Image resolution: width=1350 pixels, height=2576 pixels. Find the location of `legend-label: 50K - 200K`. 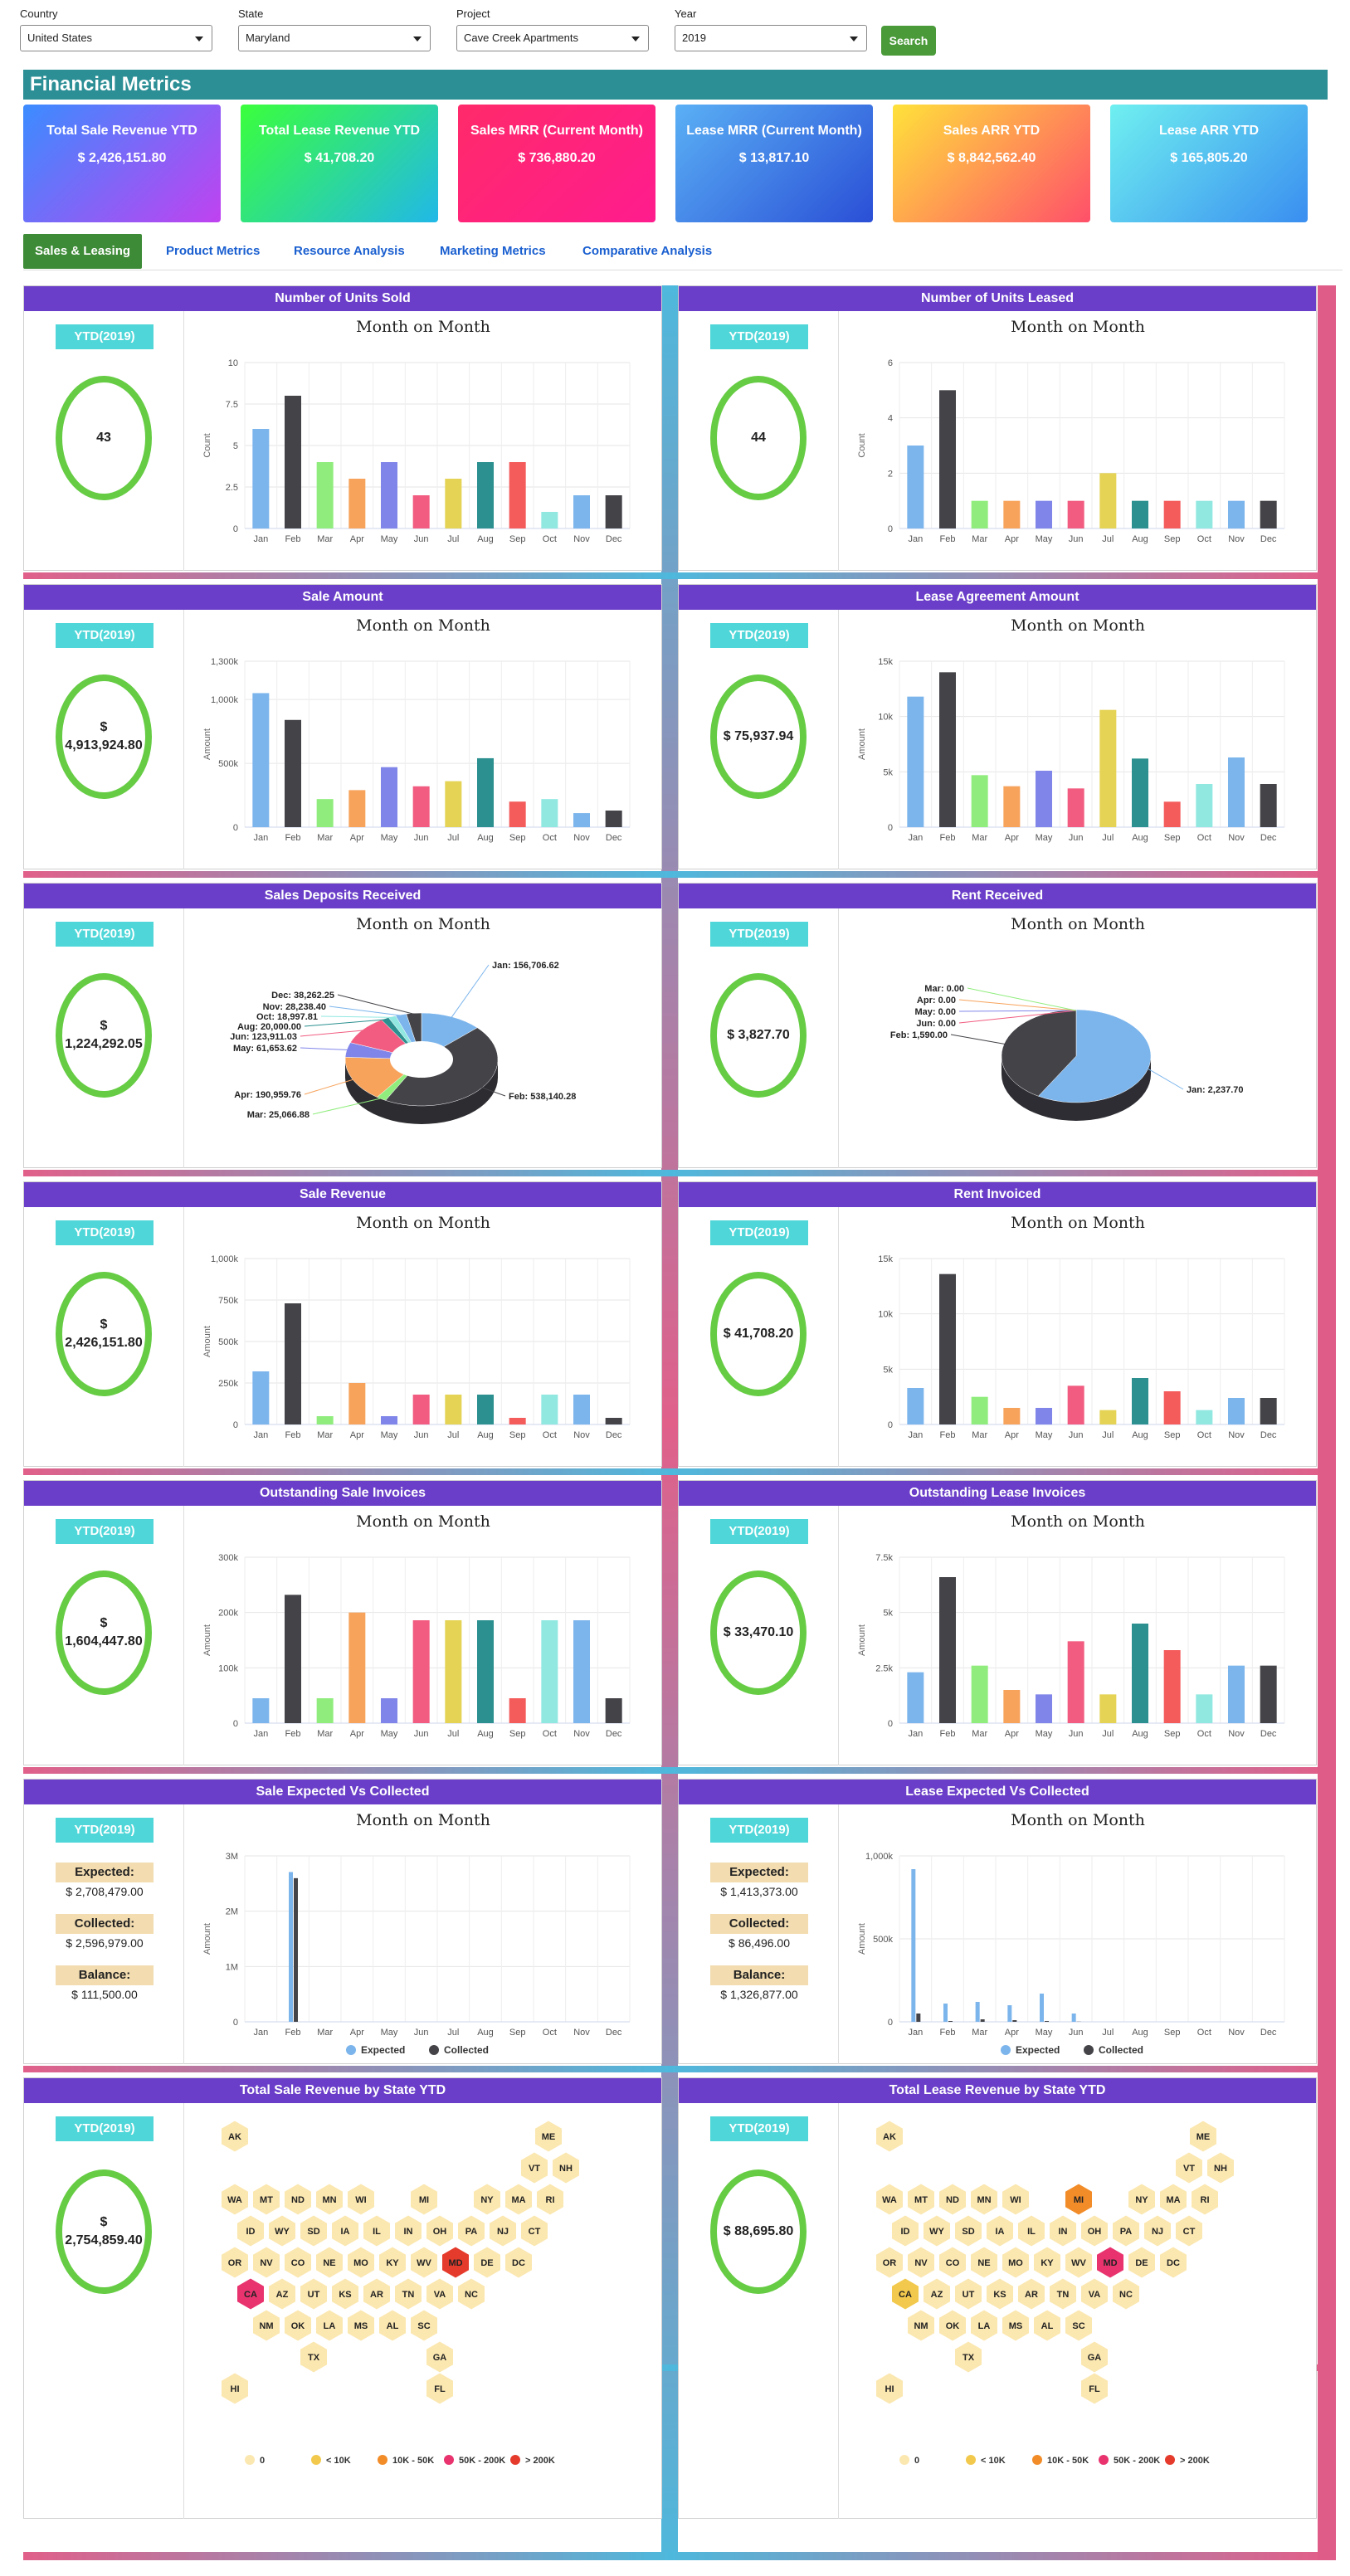

legend-label: 50K - 200K is located at coordinates (1137, 2461).